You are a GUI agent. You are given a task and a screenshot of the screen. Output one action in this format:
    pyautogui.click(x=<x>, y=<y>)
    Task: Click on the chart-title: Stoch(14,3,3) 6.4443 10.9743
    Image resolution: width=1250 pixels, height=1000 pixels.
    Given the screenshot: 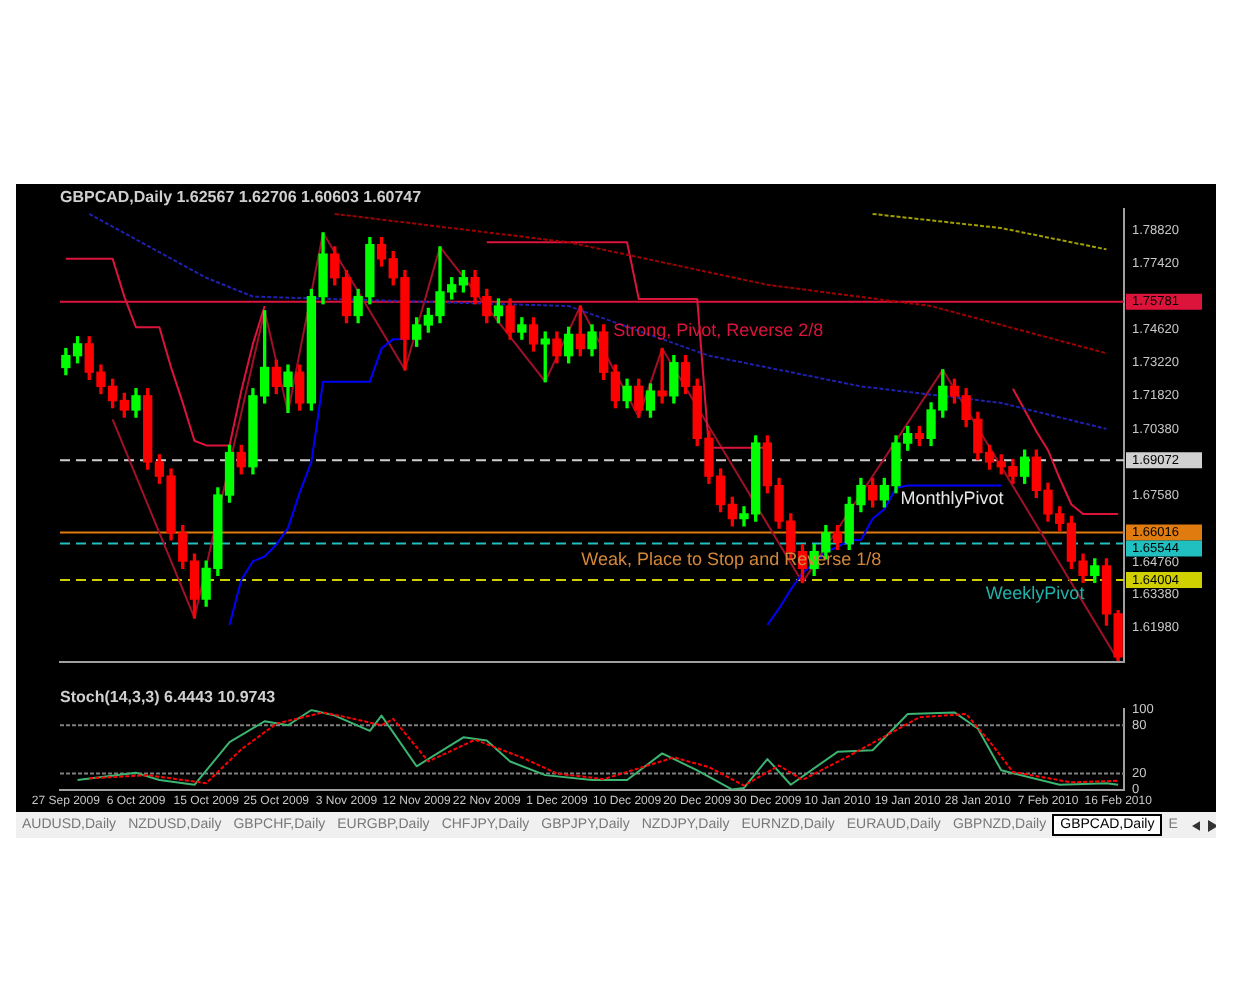 What is the action you would take?
    pyautogui.click(x=168, y=697)
    